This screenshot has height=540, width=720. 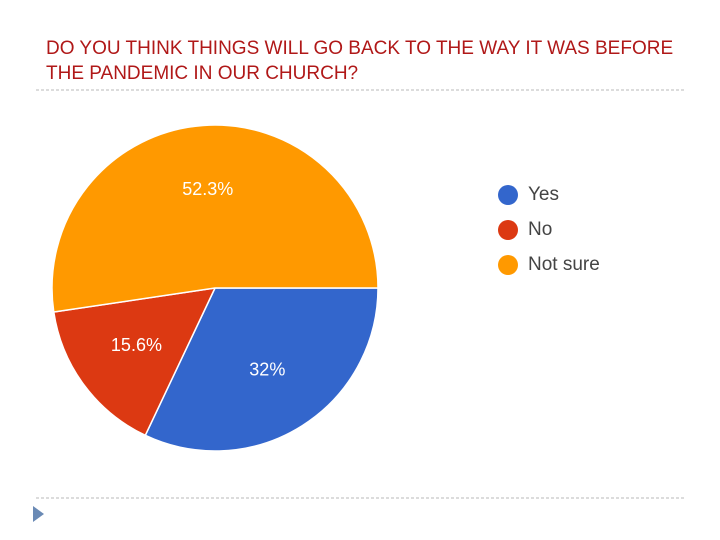 I want to click on legend-label: No, so click(x=540, y=229).